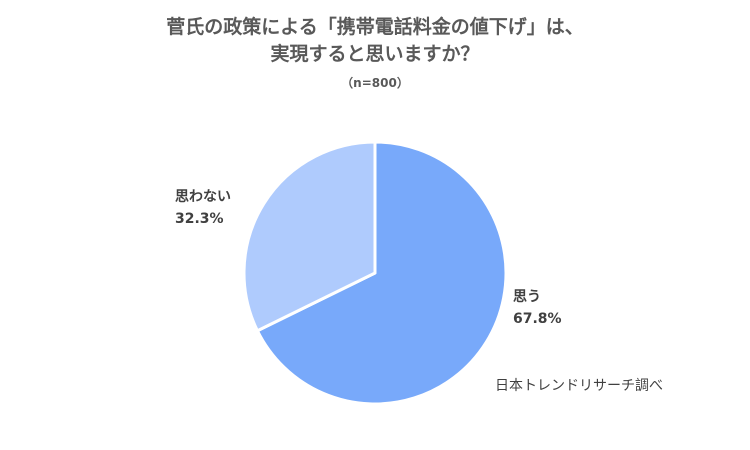 The image size is (750, 450). What do you see at coordinates (579, 386) in the screenshot?
I see `source-note: 日本トレンドリサーチ調べ` at bounding box center [579, 386].